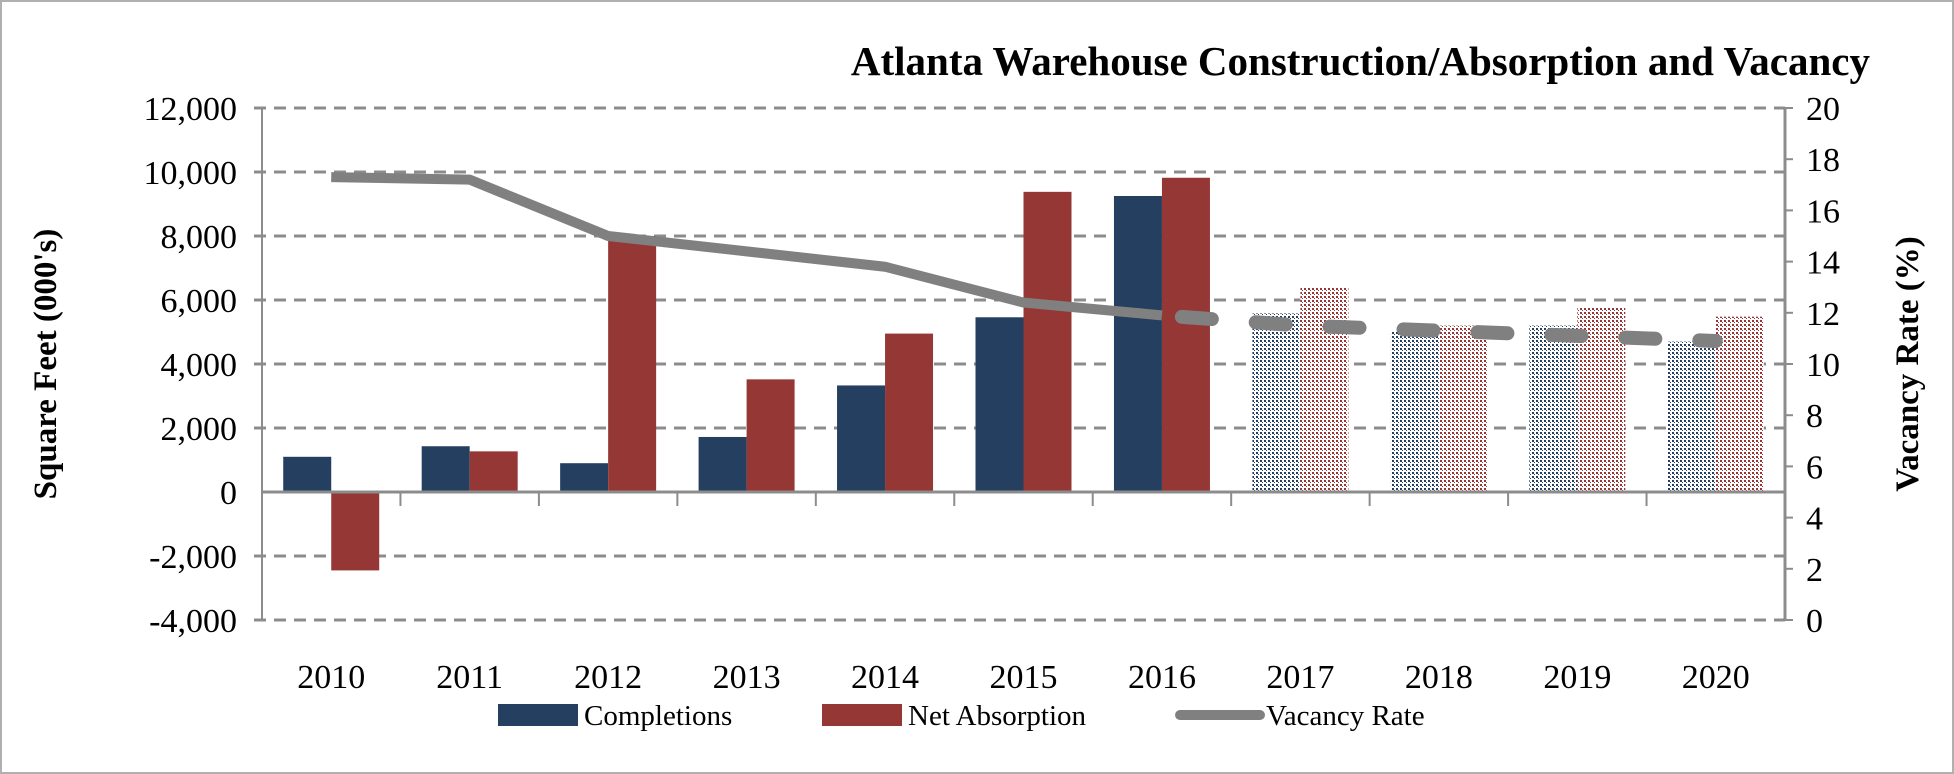 Image resolution: width=1954 pixels, height=774 pixels. I want to click on completions-bar-2011, so click(445, 469).